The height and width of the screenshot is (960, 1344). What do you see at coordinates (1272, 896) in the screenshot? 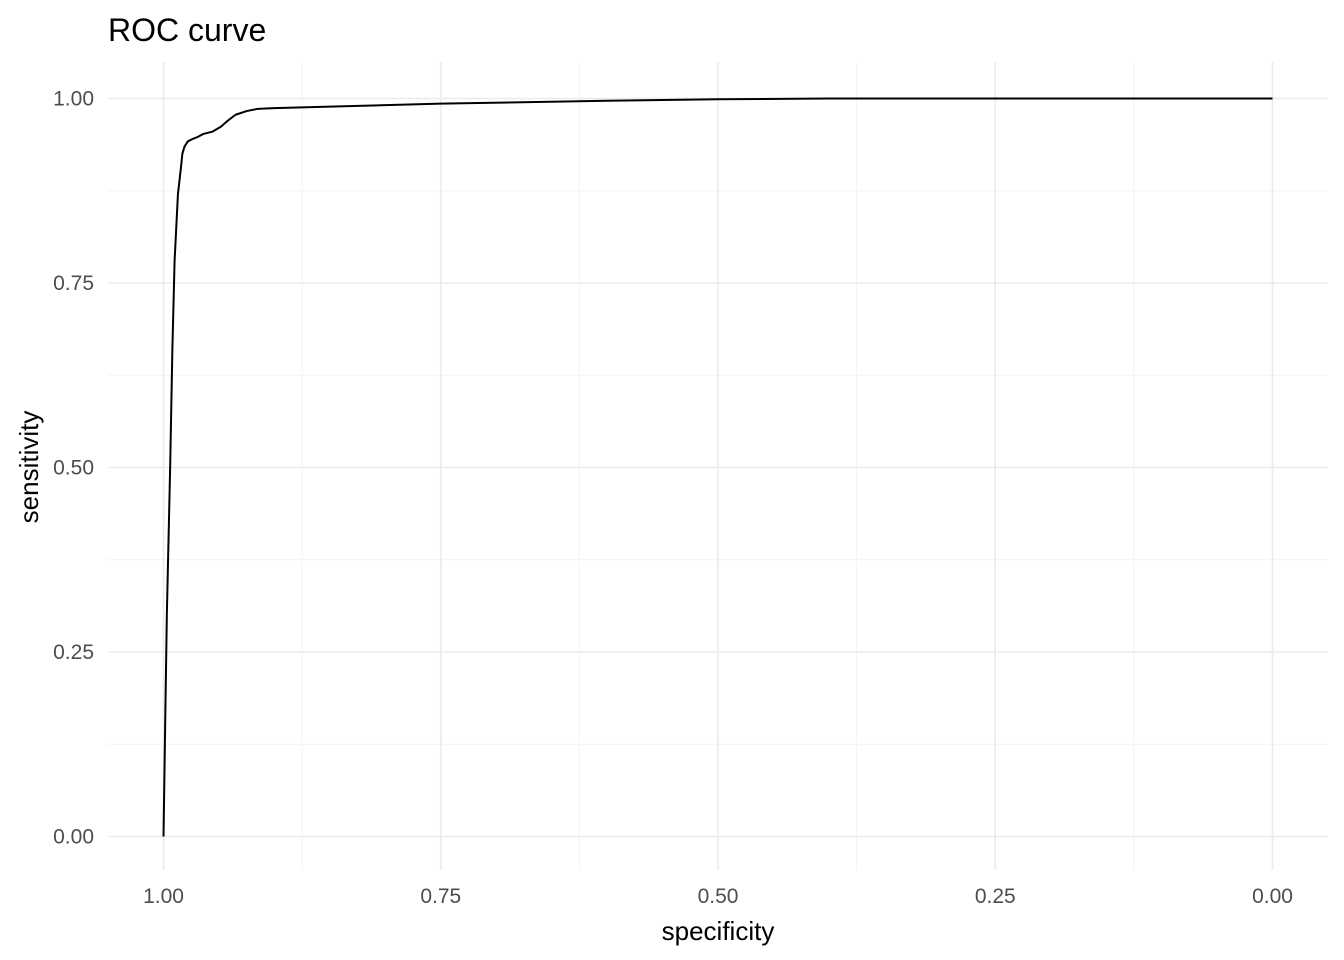
I see `x-tick-label: 0.00` at bounding box center [1272, 896].